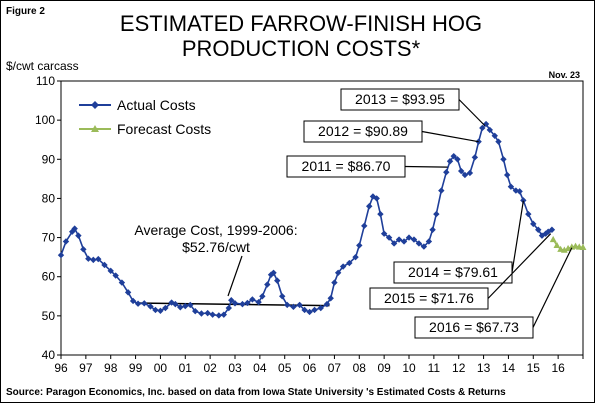 This screenshot has width=595, height=403. What do you see at coordinates (285, 368) in the screenshot?
I see `x-tick-label: 05` at bounding box center [285, 368].